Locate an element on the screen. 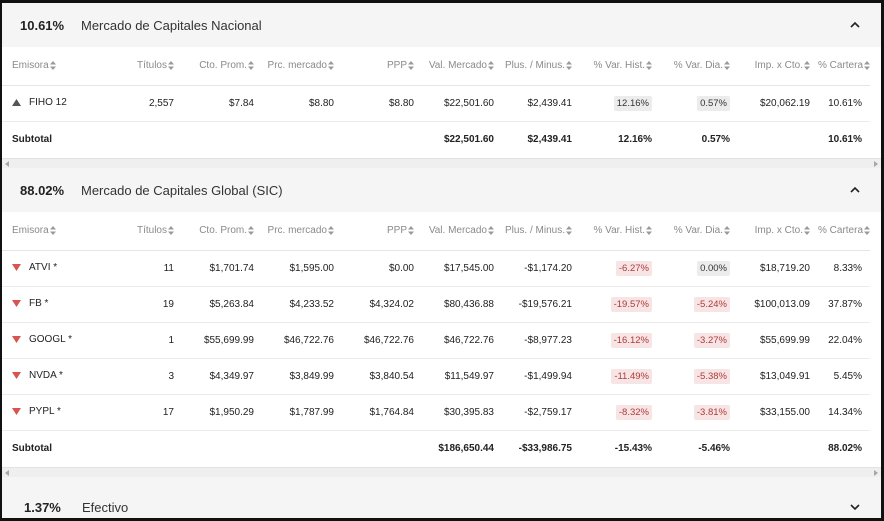 The image size is (884, 521). ticker-label: NVDA * is located at coordinates (46, 375).